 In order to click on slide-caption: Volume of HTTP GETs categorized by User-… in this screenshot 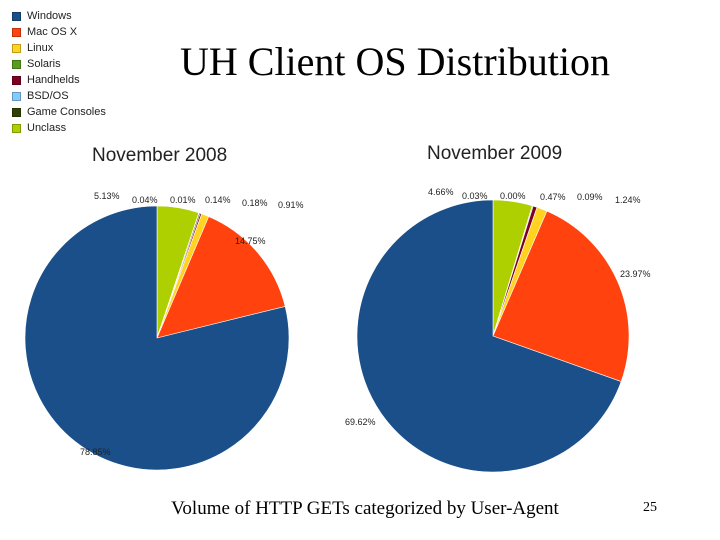, I will do `click(365, 508)`.